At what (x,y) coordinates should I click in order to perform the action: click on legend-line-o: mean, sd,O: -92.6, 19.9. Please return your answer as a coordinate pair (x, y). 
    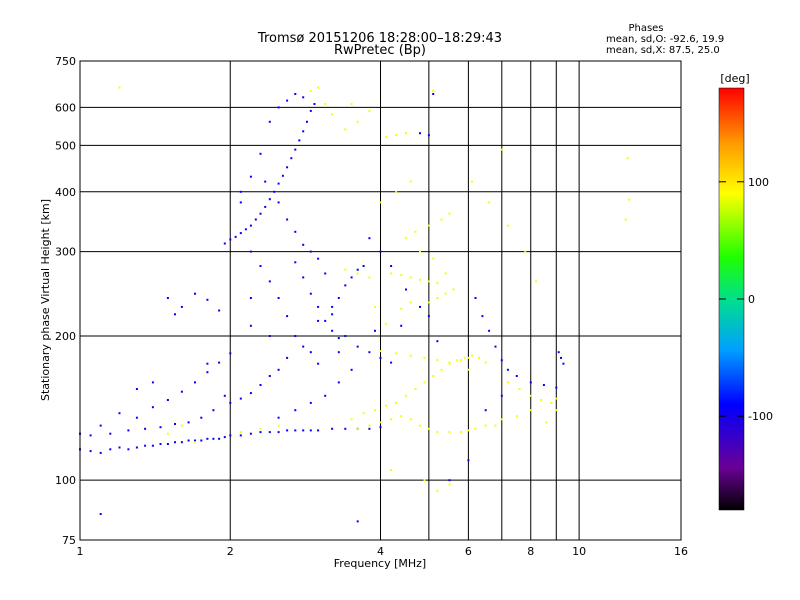
    Looking at the image, I should click on (665, 39).